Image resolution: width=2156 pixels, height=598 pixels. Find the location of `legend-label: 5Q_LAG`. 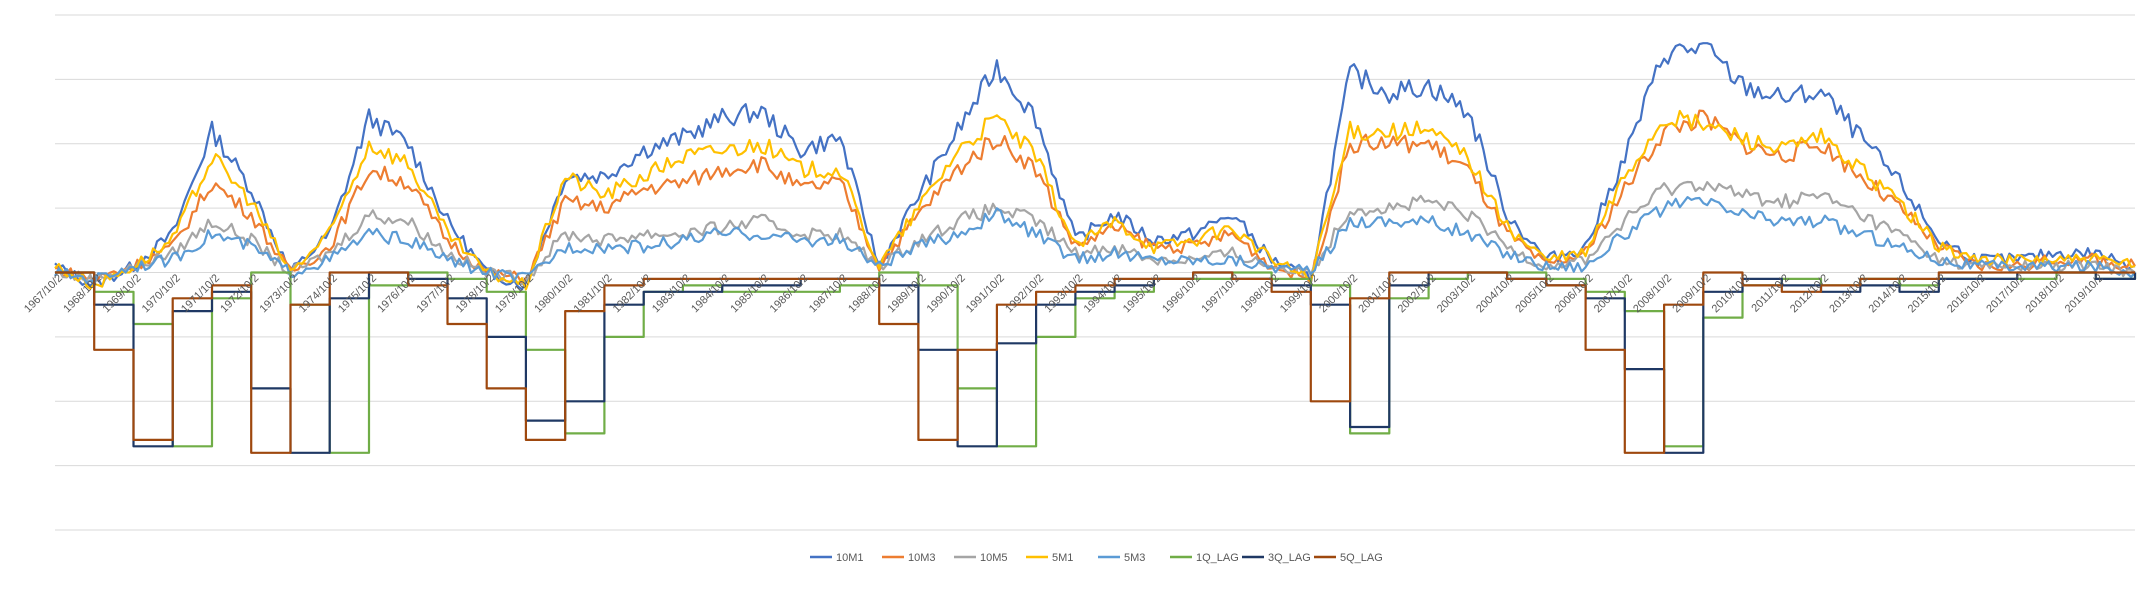

legend-label: 5Q_LAG is located at coordinates (1361, 558).